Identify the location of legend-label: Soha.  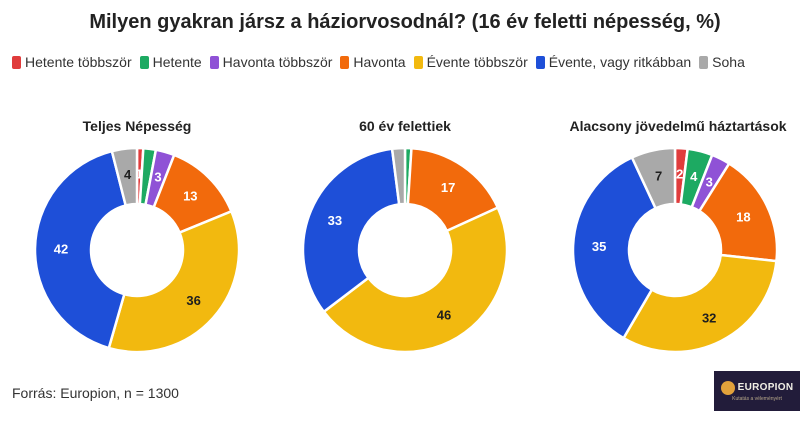
(728, 62).